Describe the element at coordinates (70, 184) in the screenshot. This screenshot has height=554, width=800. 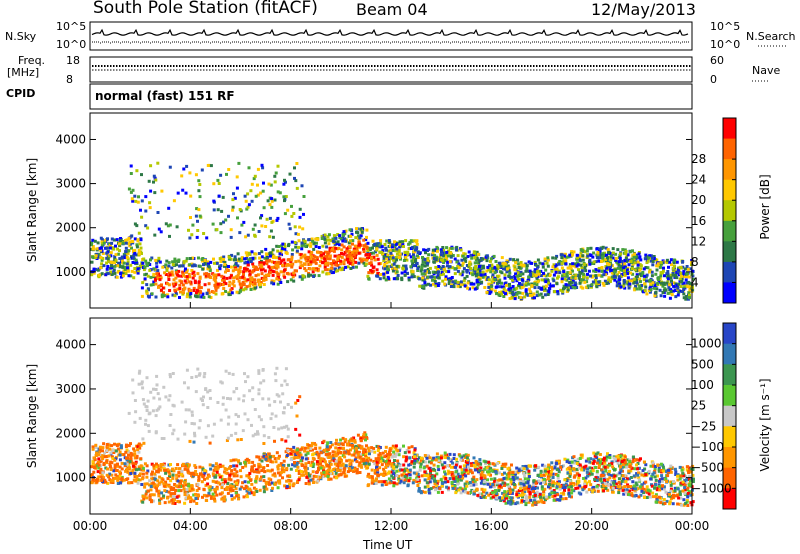
I see `power-ytick-label: 3000` at that location.